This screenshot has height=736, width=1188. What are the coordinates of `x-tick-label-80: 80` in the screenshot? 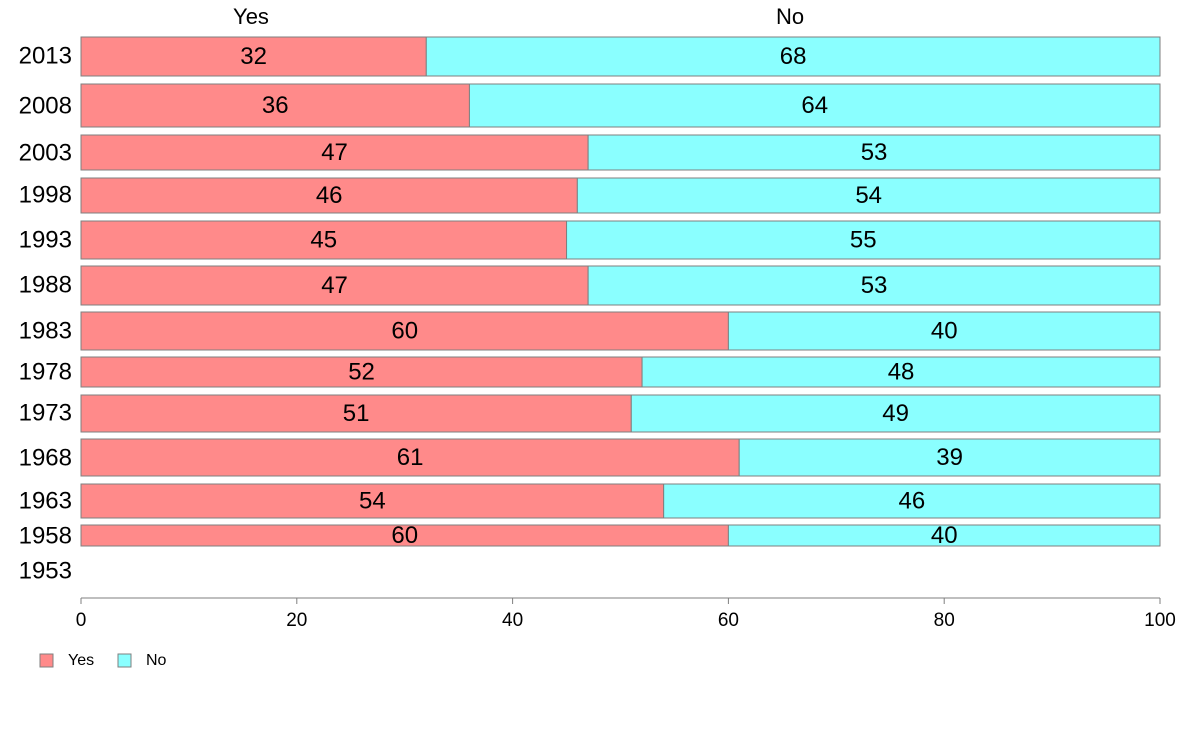 It's located at (944, 620).